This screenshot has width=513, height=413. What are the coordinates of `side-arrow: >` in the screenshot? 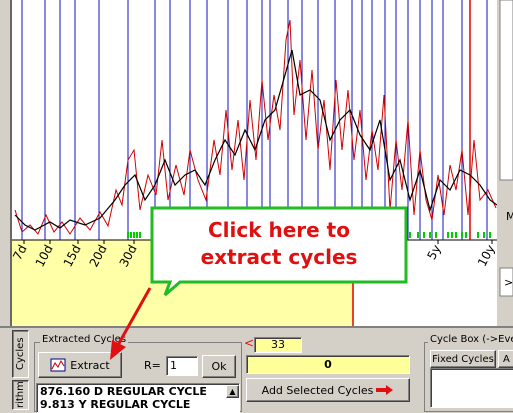 It's located at (508, 282).